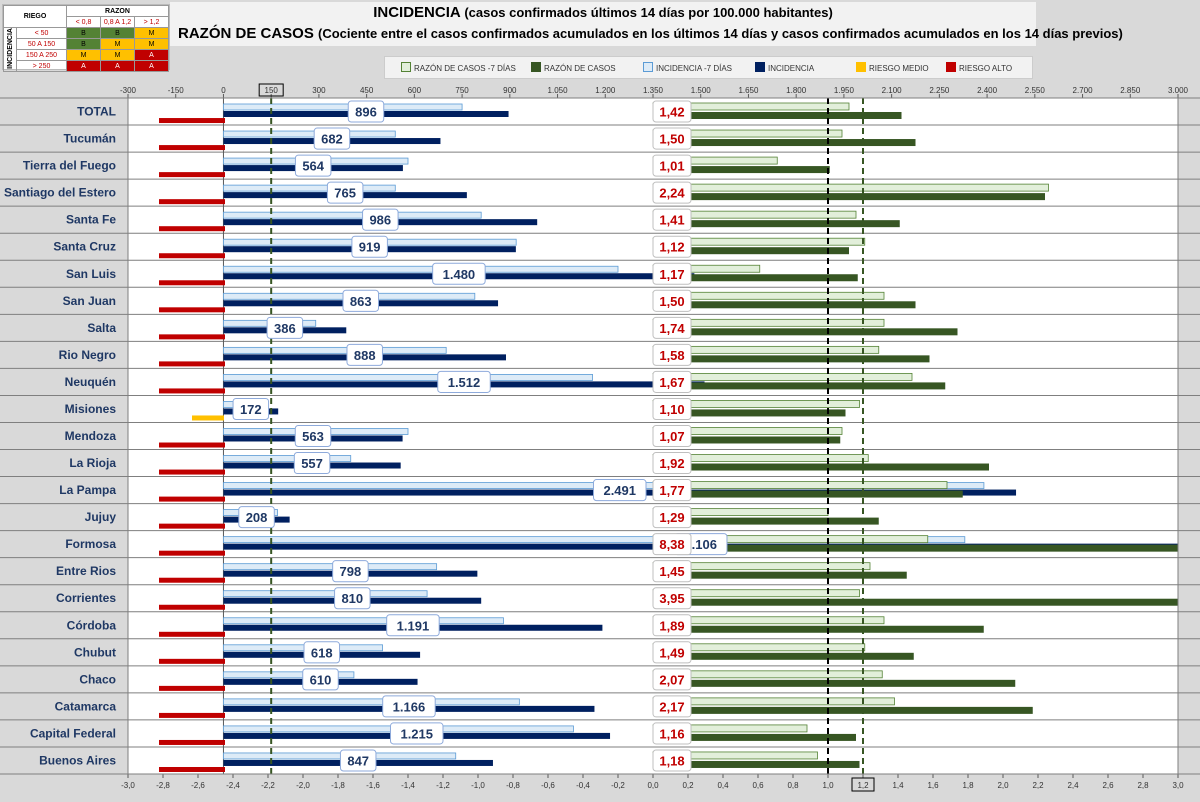 The image size is (1200, 802). What do you see at coordinates (97, 679) in the screenshot?
I see `category-label: Chaco` at bounding box center [97, 679].